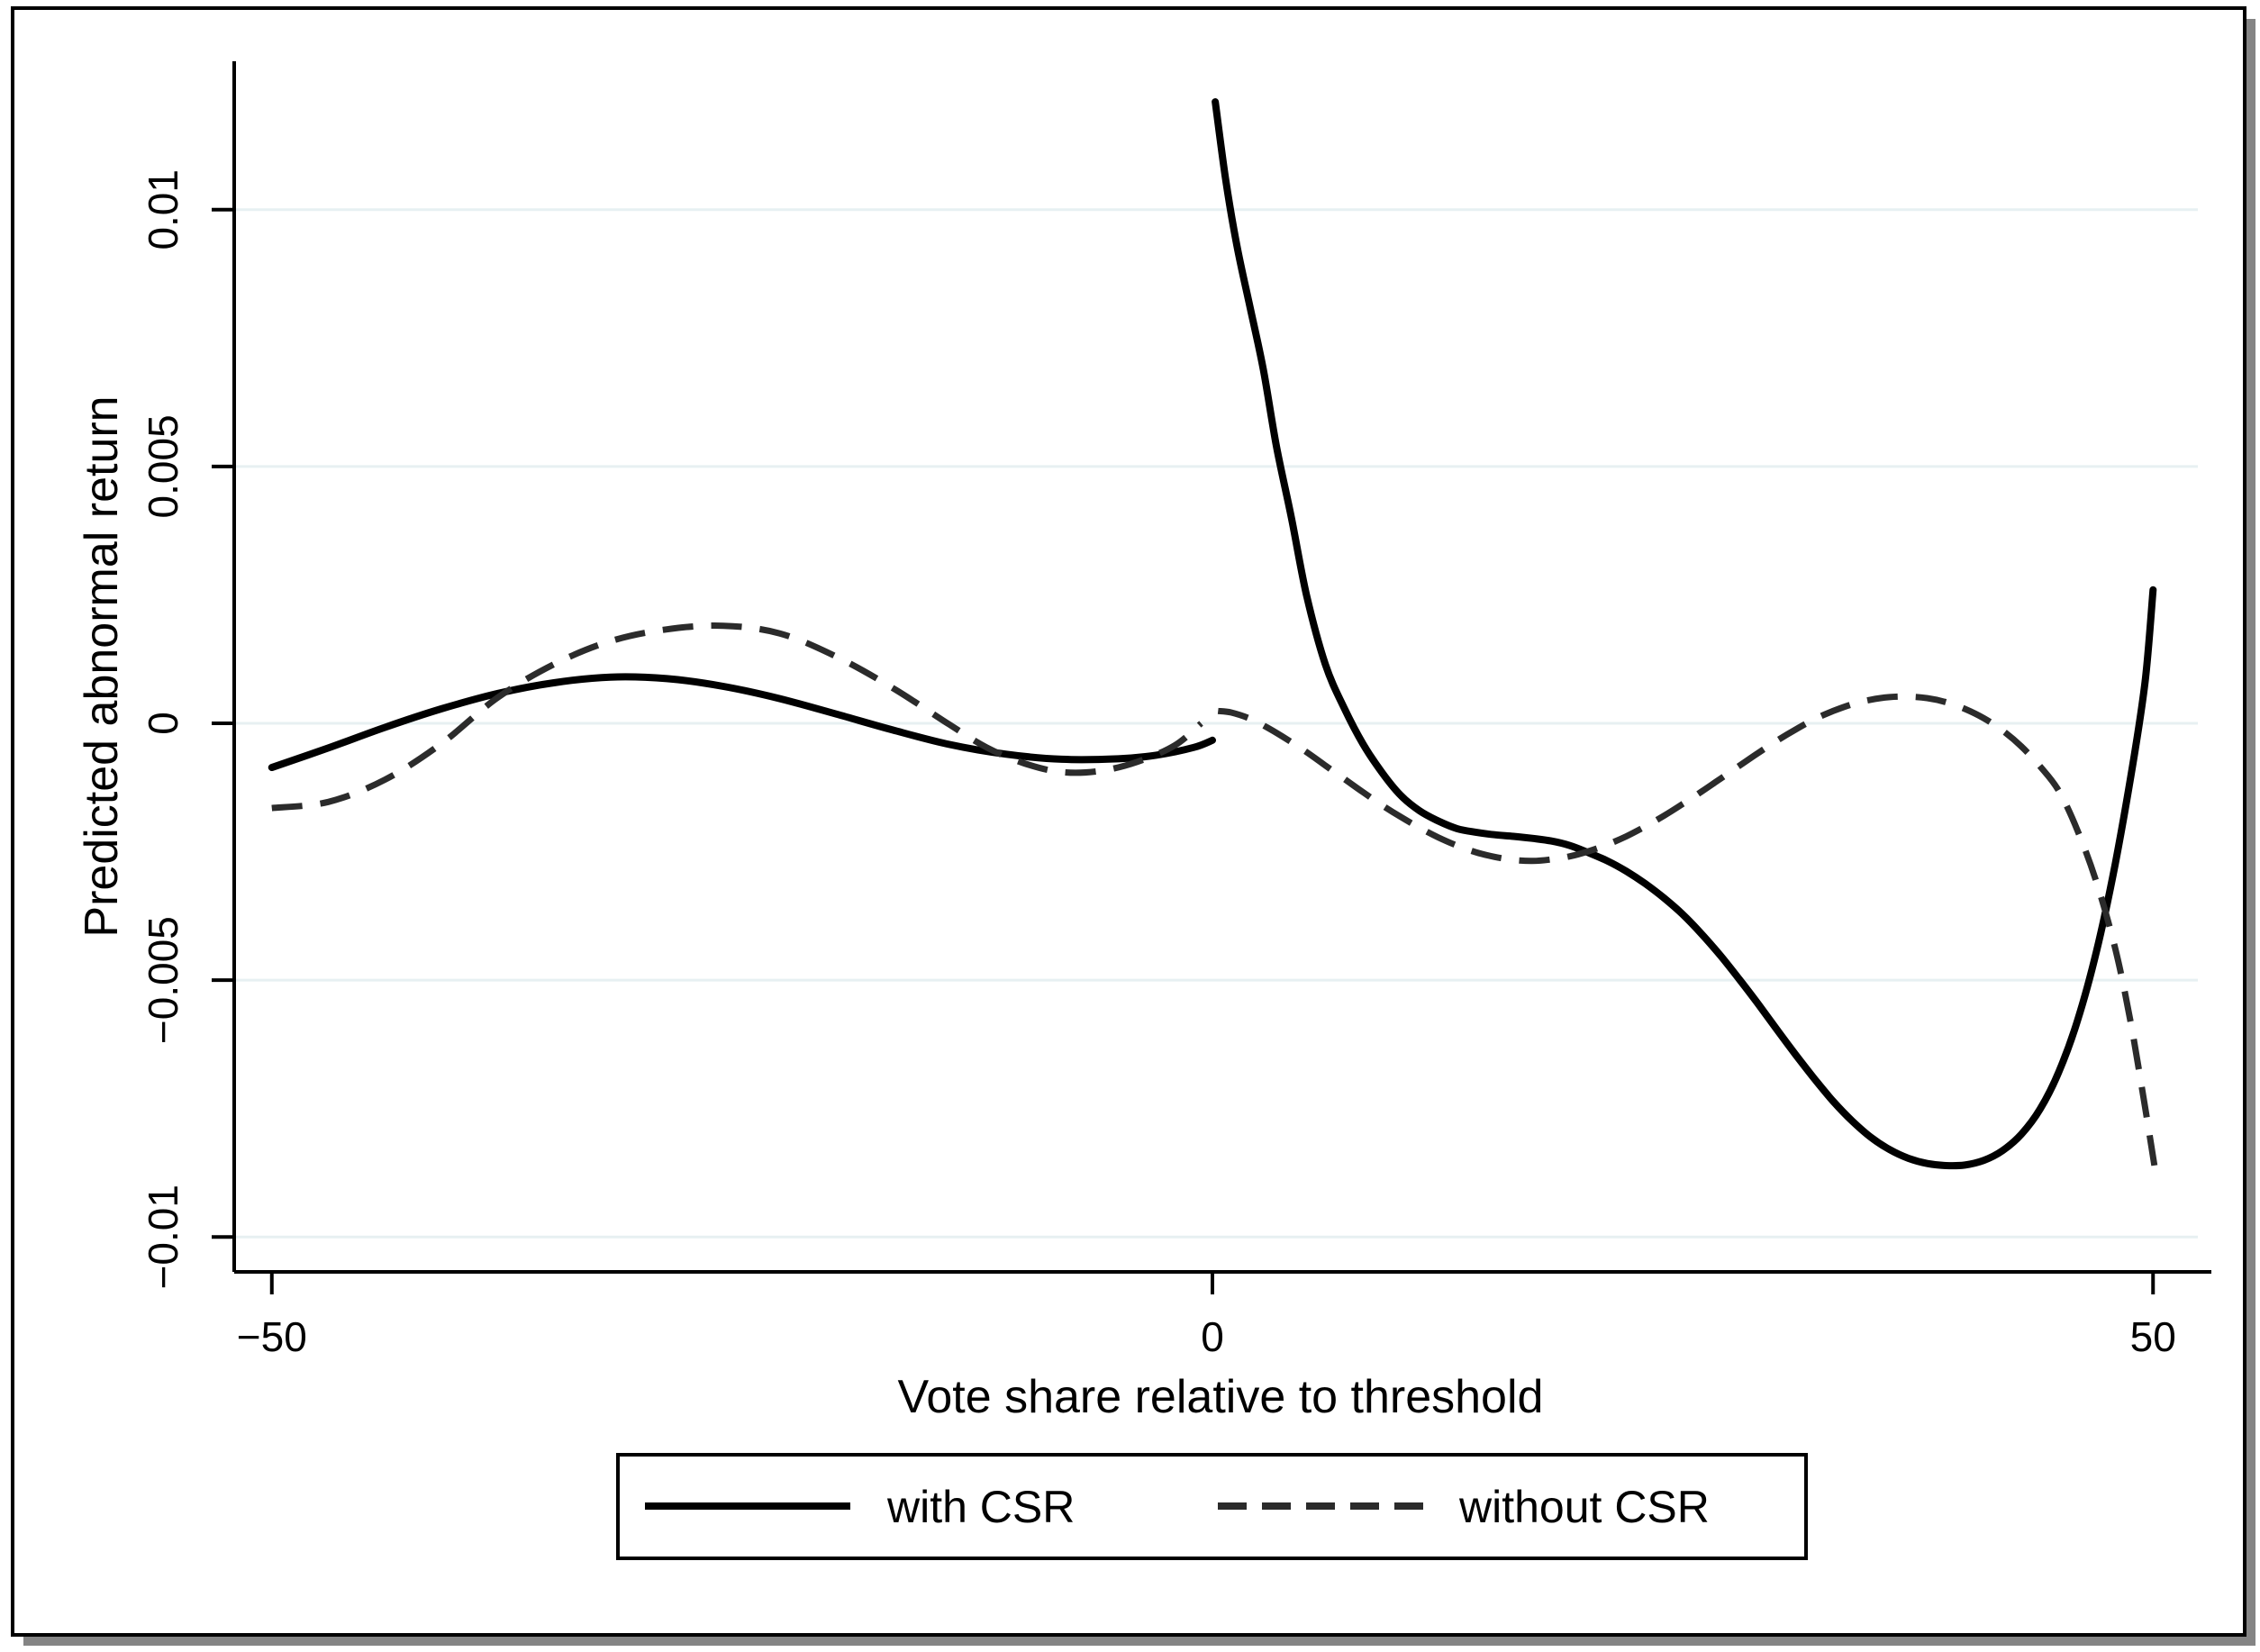 The image size is (2260, 1652). What do you see at coordinates (1212, 1336) in the screenshot?
I see `x-tick-label: 0` at bounding box center [1212, 1336].